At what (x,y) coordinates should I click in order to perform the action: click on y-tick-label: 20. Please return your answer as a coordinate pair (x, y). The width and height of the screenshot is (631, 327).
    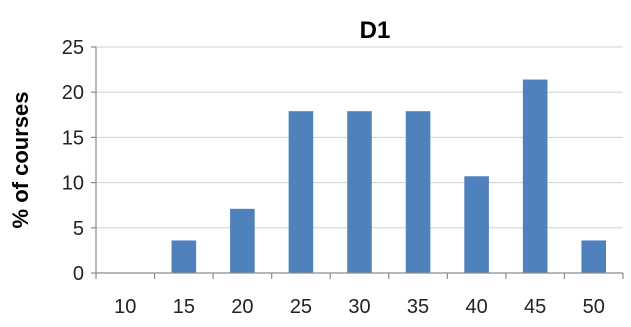
    Looking at the image, I should click on (73, 93).